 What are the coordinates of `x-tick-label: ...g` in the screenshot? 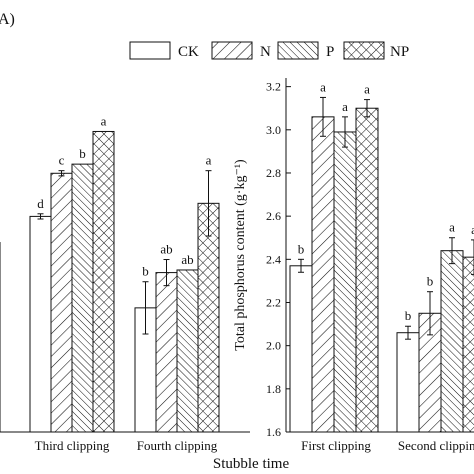 It's located at (0, 445).